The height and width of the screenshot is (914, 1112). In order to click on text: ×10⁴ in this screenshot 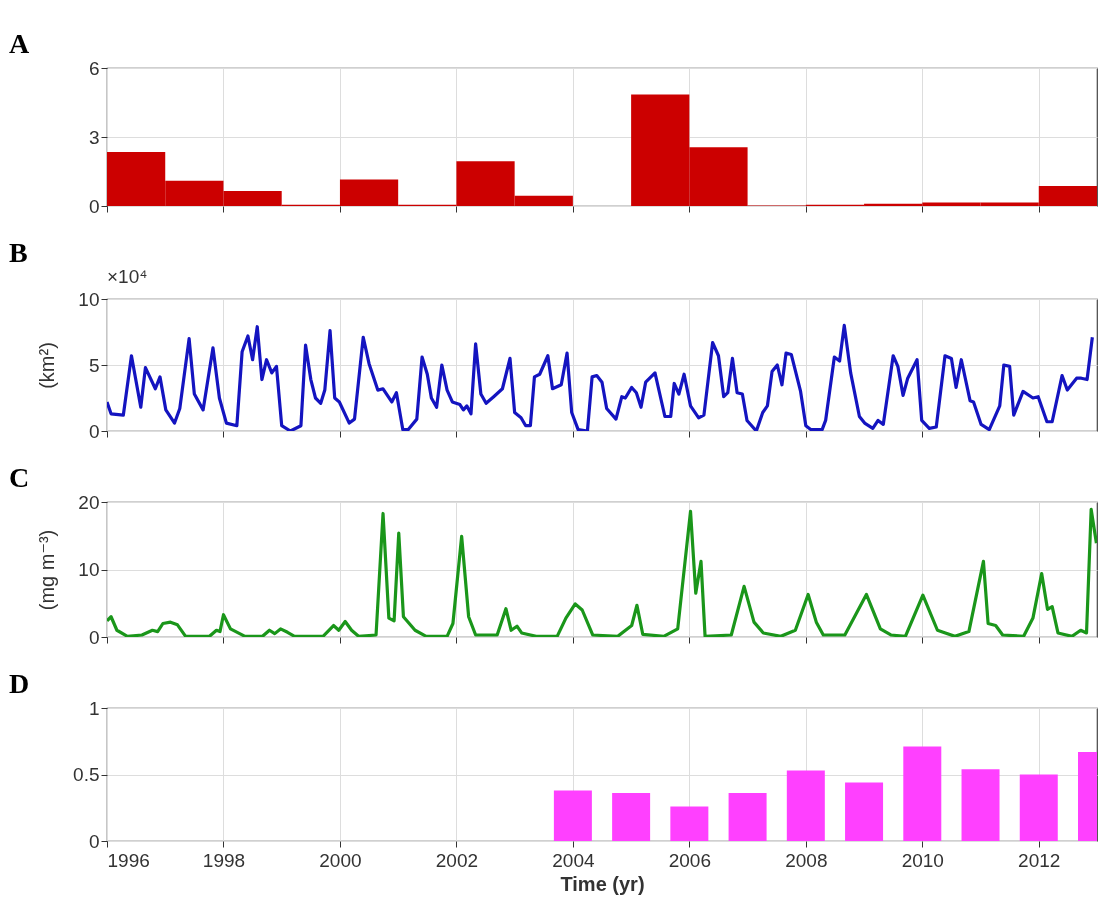, I will do `click(127, 276)`.